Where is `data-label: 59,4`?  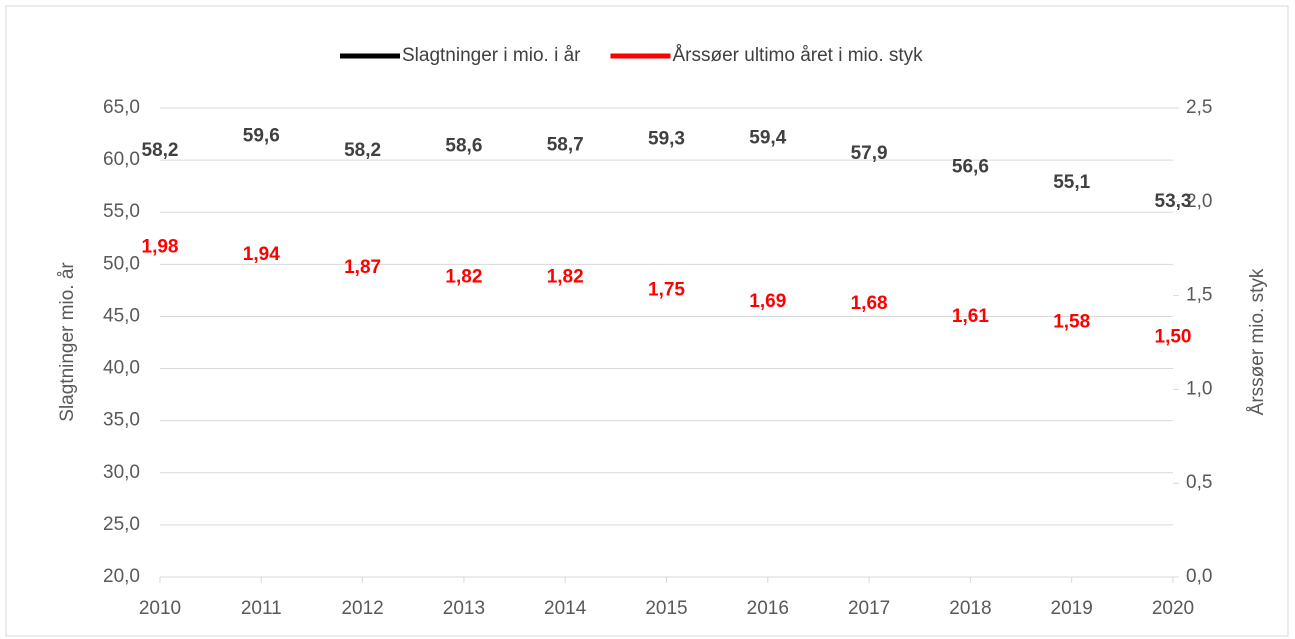 data-label: 59,4 is located at coordinates (767, 137).